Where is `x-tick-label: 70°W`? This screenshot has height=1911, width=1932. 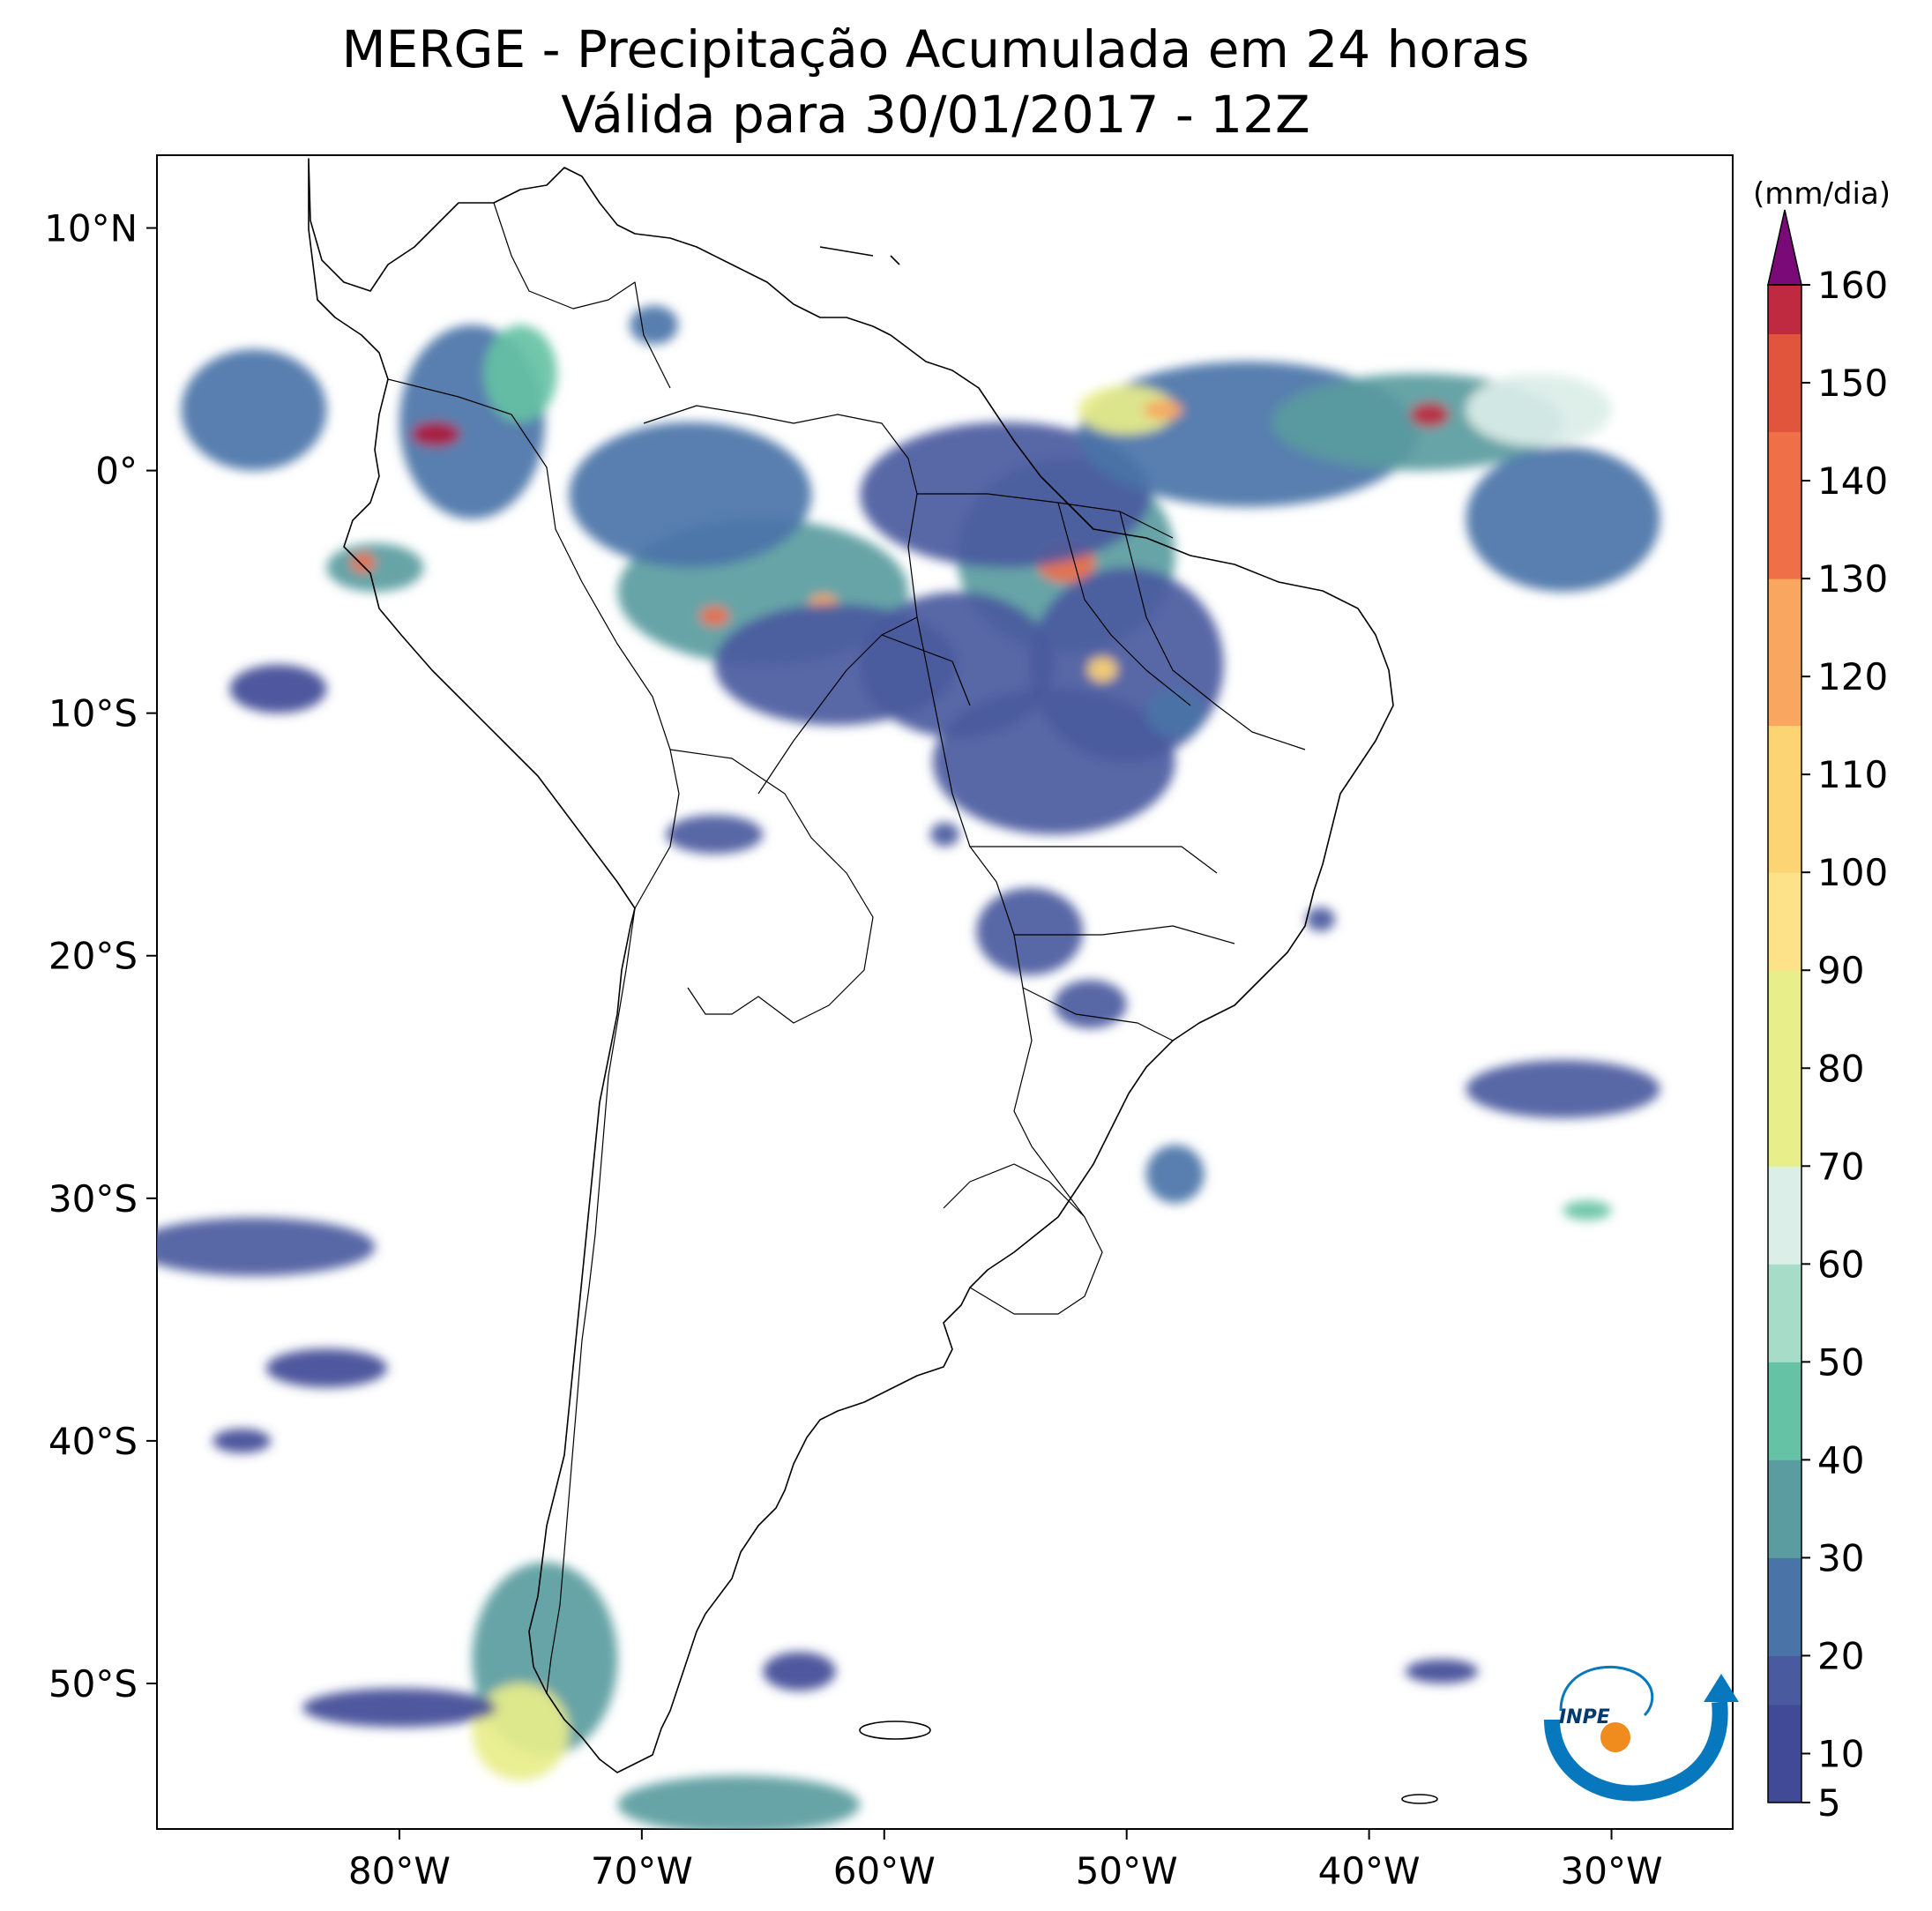 x-tick-label: 70°W is located at coordinates (642, 1871).